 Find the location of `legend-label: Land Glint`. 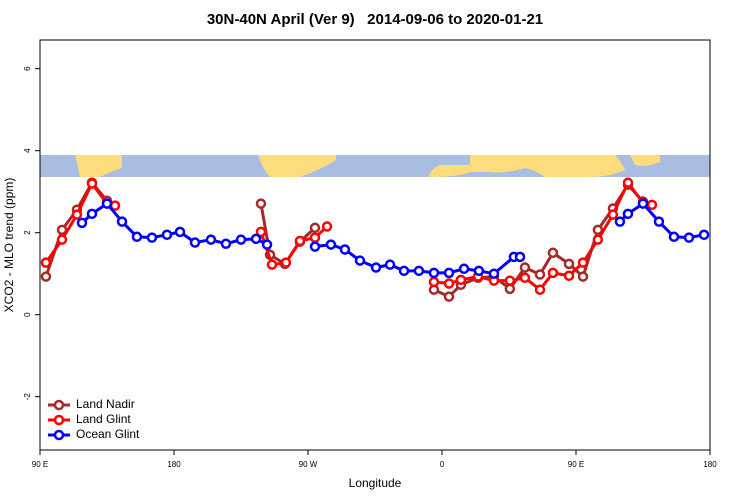

legend-label: Land Glint is located at coordinates (103, 419).